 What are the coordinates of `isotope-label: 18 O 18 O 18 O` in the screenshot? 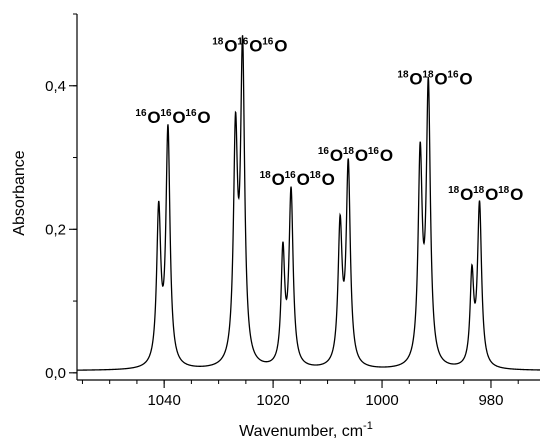 It's located at (485, 194).